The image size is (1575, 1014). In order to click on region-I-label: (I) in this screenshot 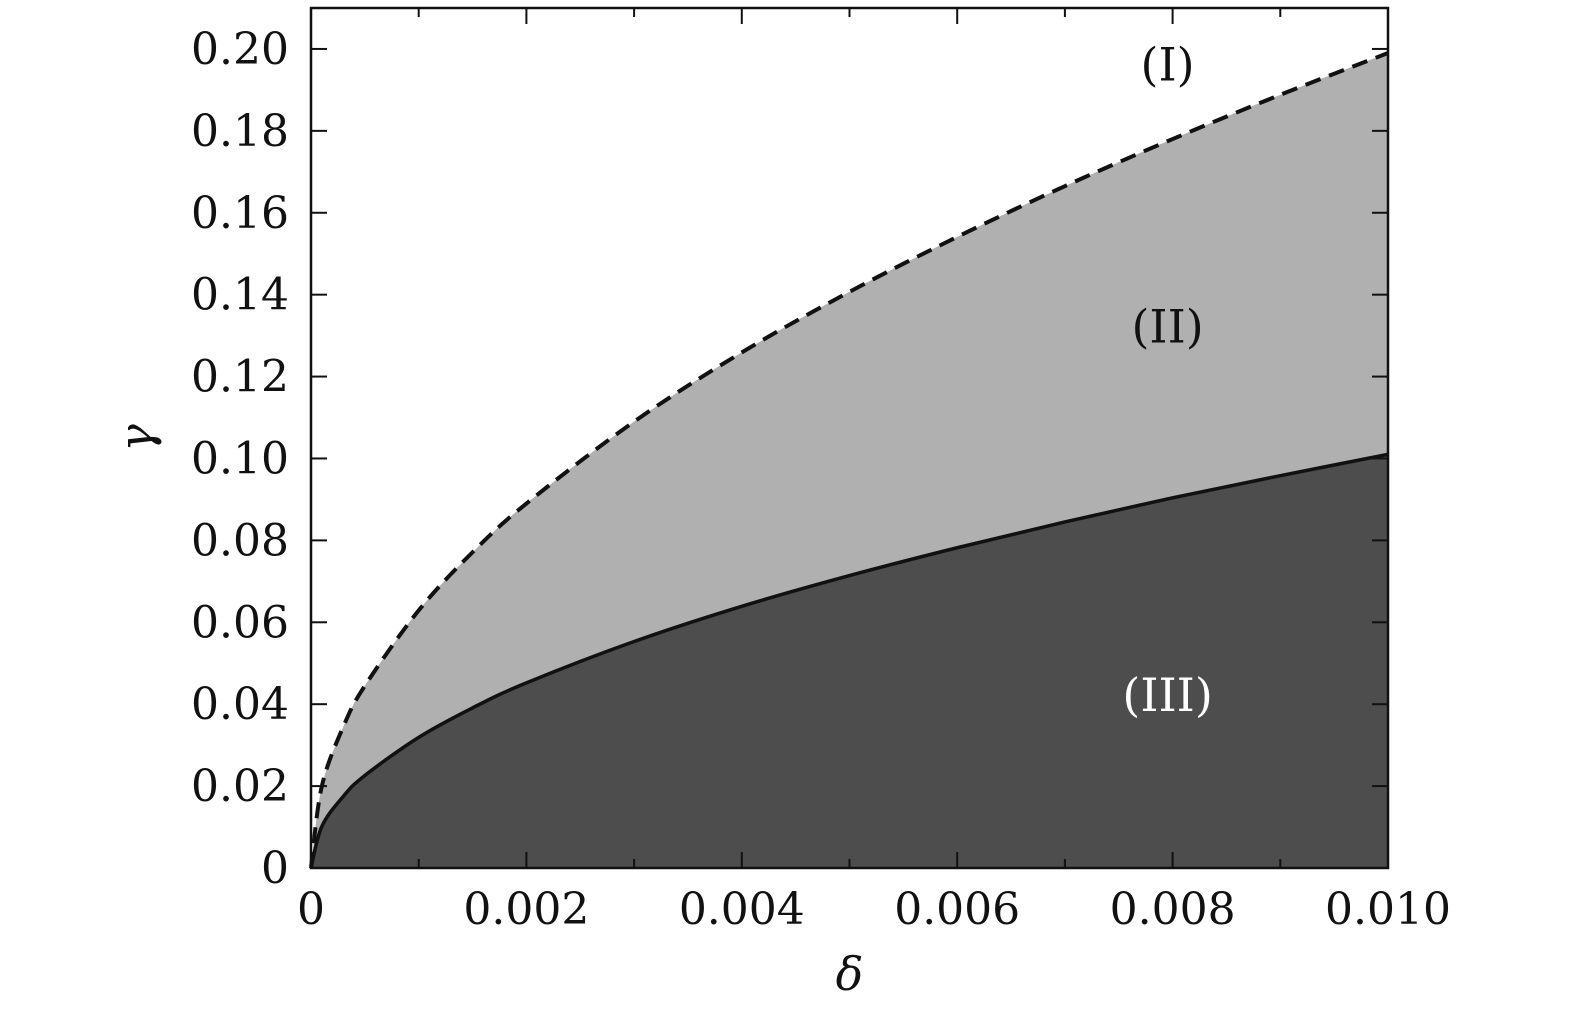, I will do `click(1168, 64)`.